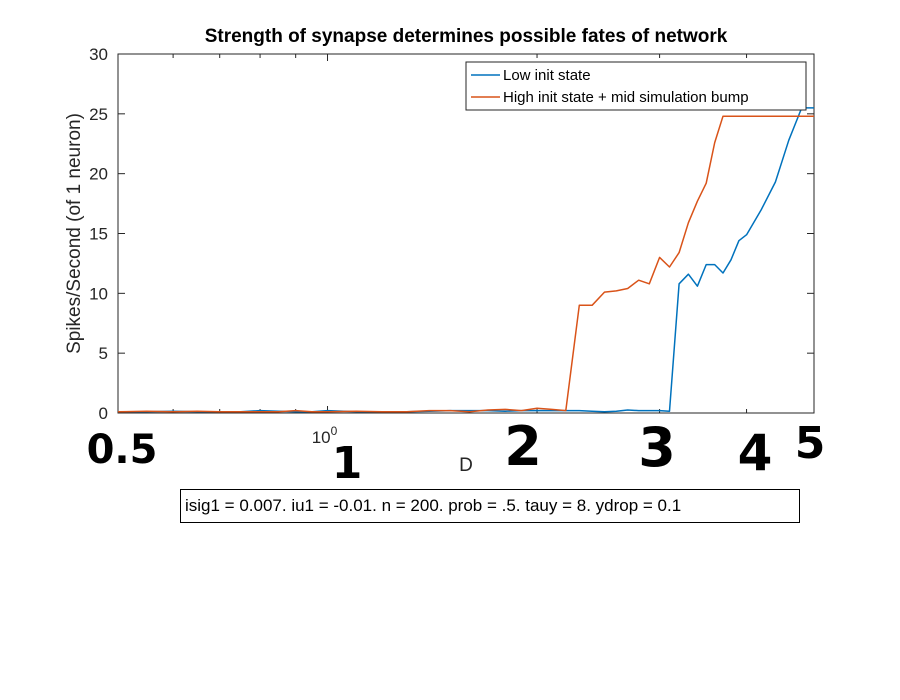  I want to click on legend-label-0: Low init state, so click(547, 75).